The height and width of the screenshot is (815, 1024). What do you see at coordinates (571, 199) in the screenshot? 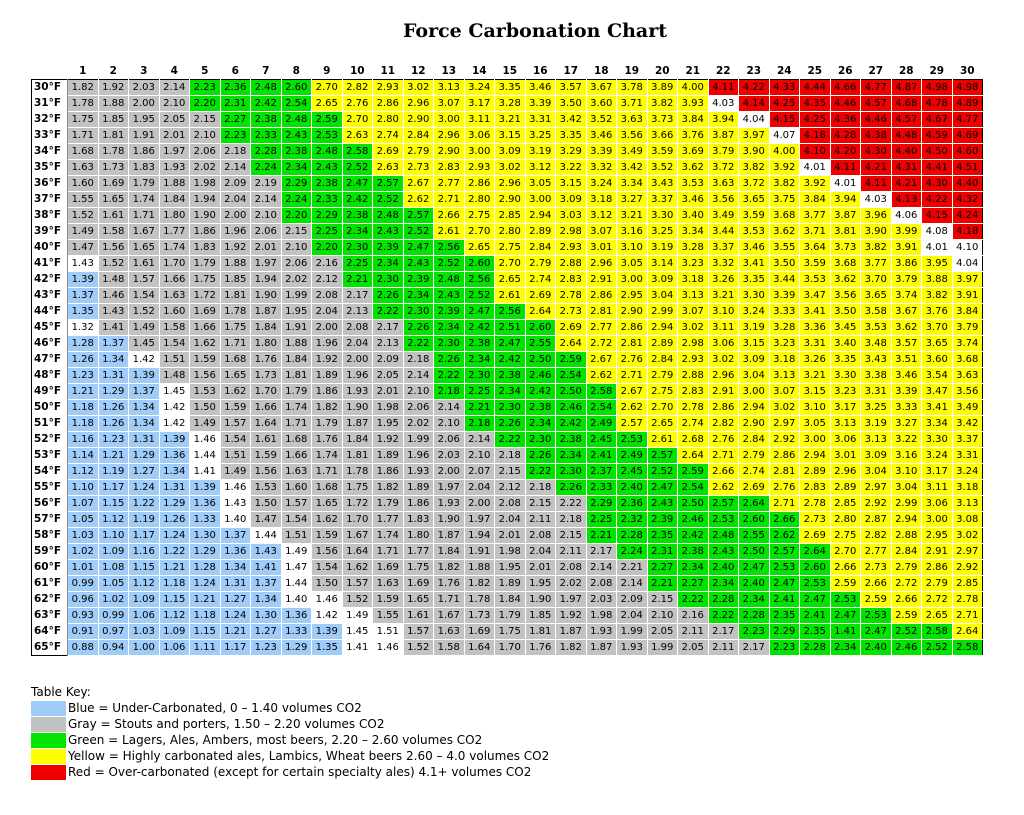
I see `table-cell: 3.09` at bounding box center [571, 199].